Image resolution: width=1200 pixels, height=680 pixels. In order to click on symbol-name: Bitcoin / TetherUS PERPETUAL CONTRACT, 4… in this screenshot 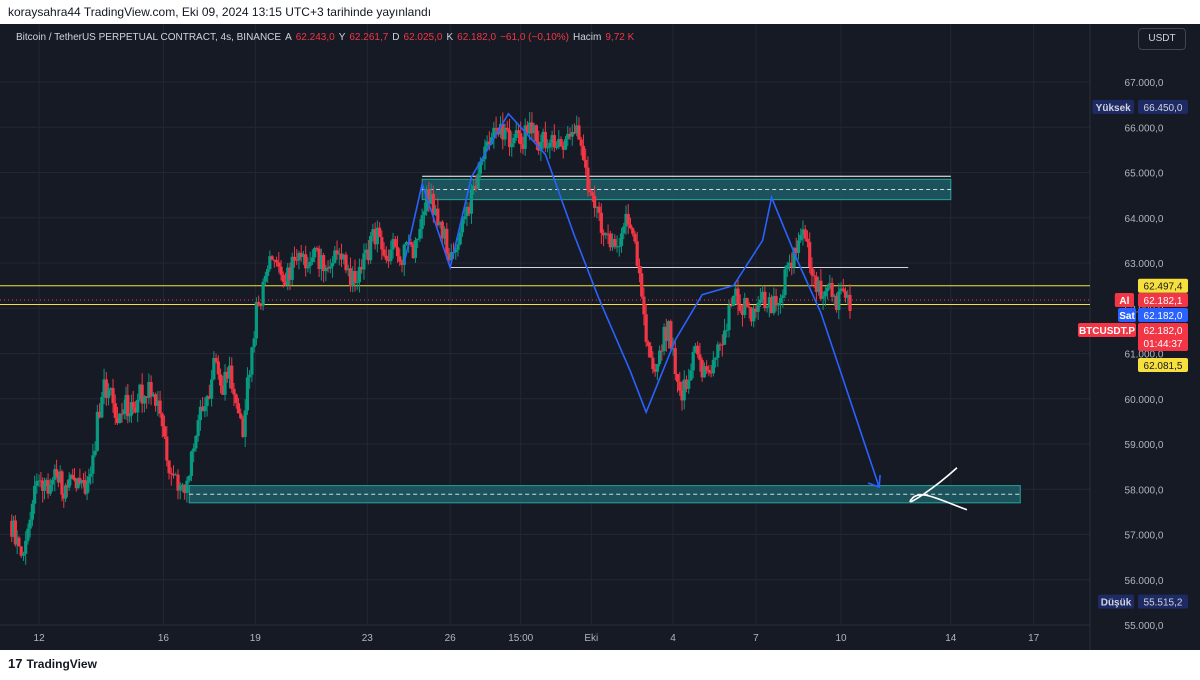, I will do `click(149, 37)`.